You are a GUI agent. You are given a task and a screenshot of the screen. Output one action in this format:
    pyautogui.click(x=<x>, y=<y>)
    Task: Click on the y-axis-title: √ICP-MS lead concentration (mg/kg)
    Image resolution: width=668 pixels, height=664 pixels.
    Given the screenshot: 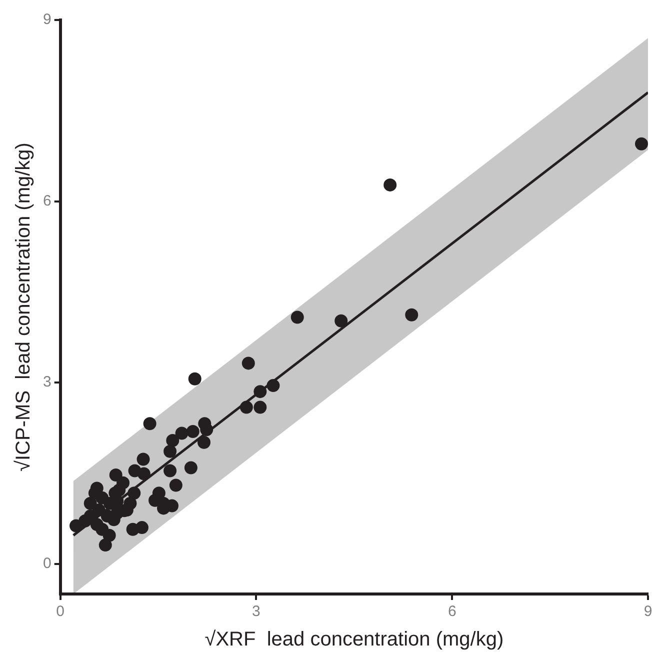 What is the action you would take?
    pyautogui.click(x=23, y=307)
    